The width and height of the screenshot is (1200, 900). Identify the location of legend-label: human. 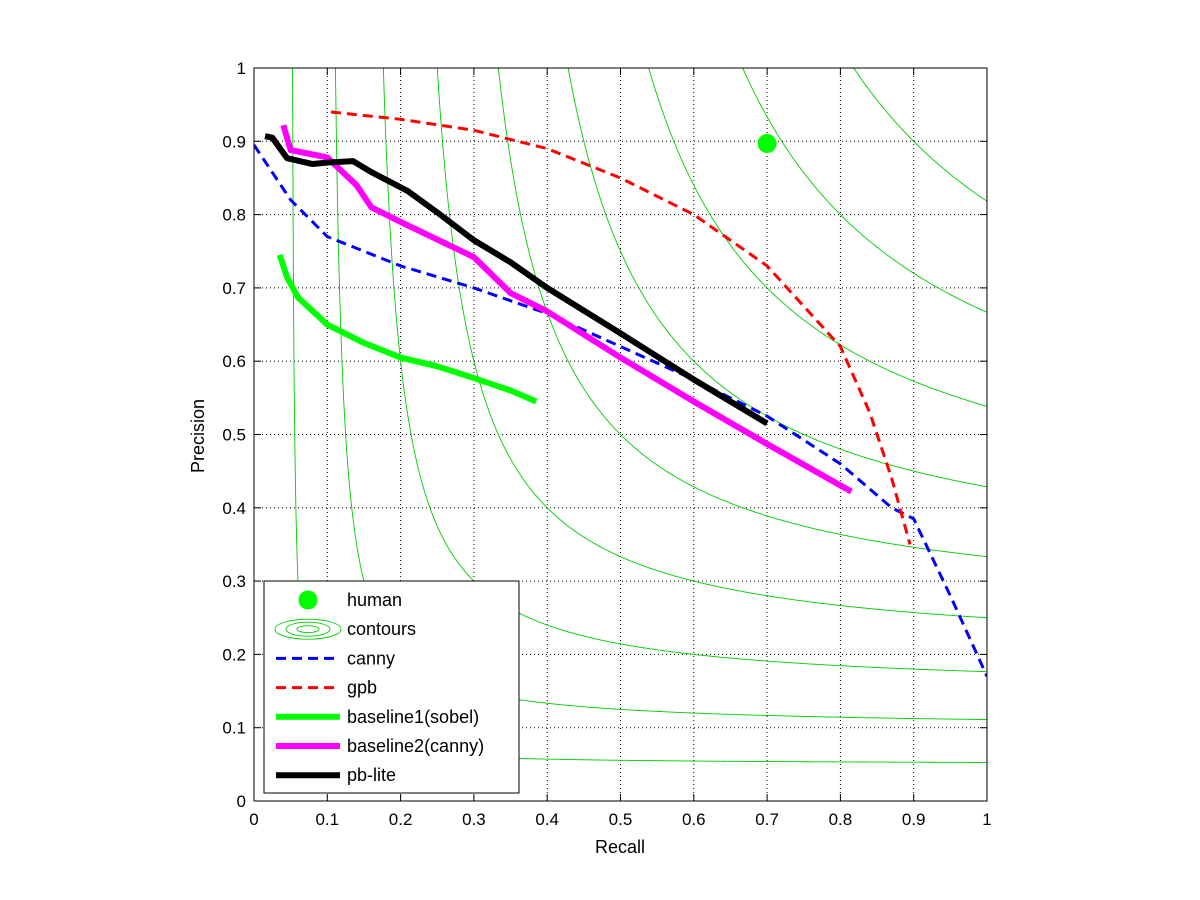
(374, 600).